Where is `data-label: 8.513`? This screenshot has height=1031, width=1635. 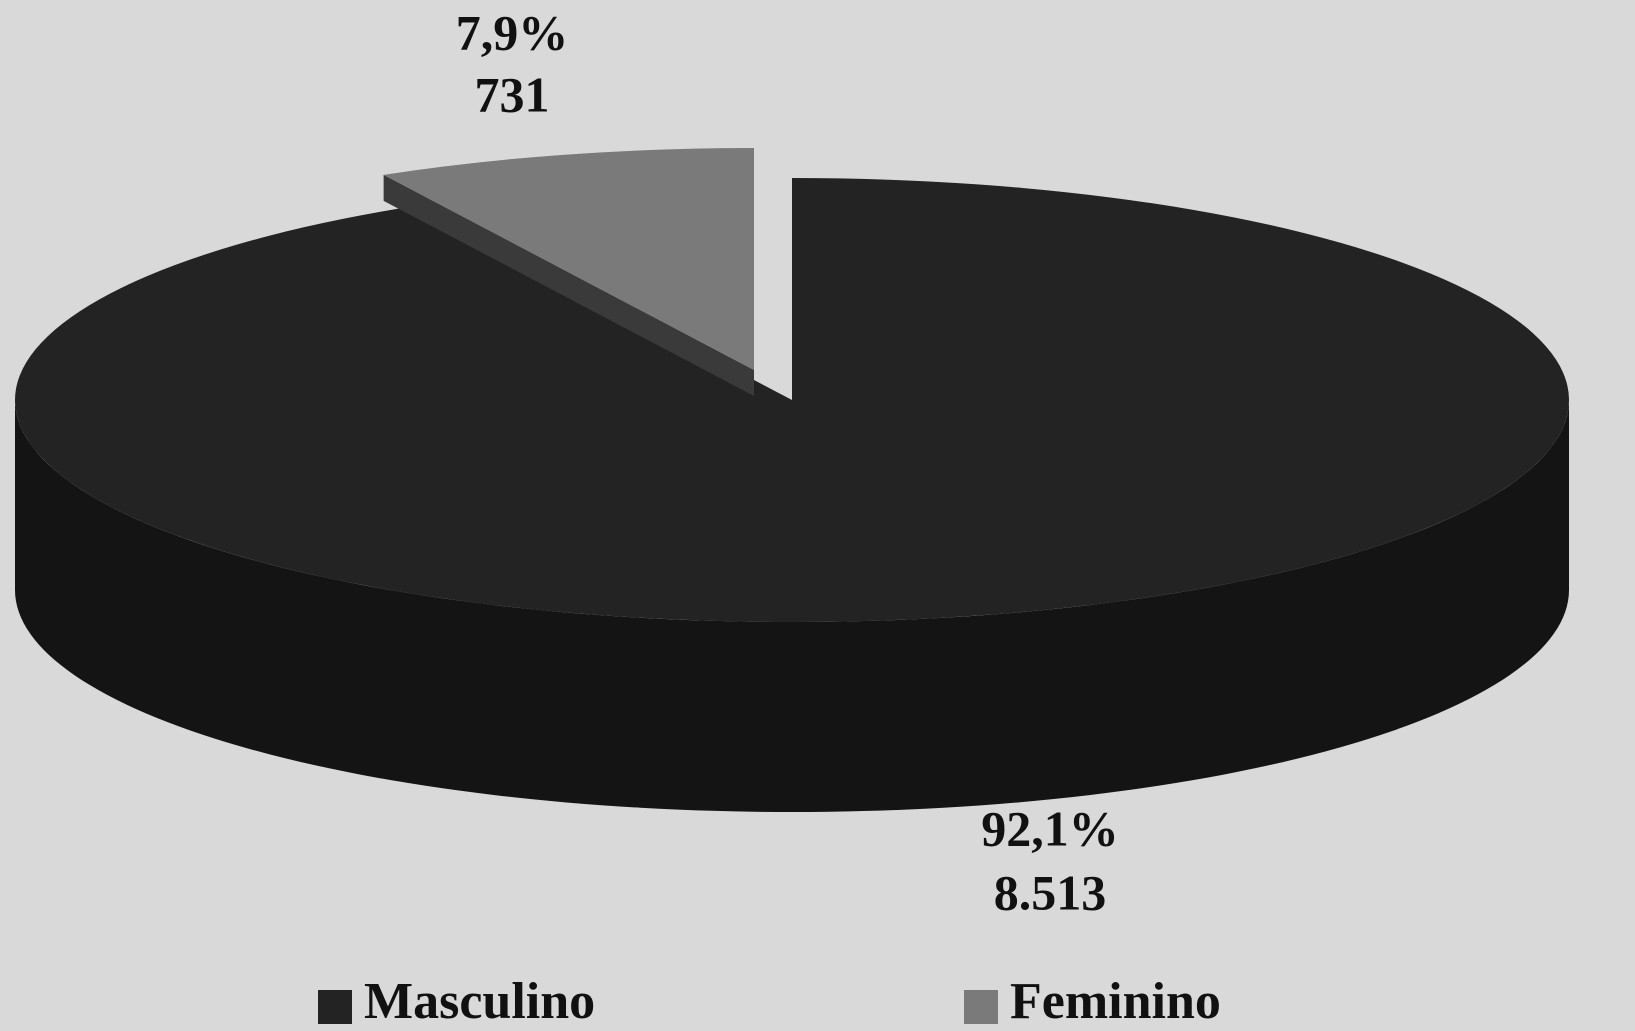
data-label: 8.513 is located at coordinates (1050, 892).